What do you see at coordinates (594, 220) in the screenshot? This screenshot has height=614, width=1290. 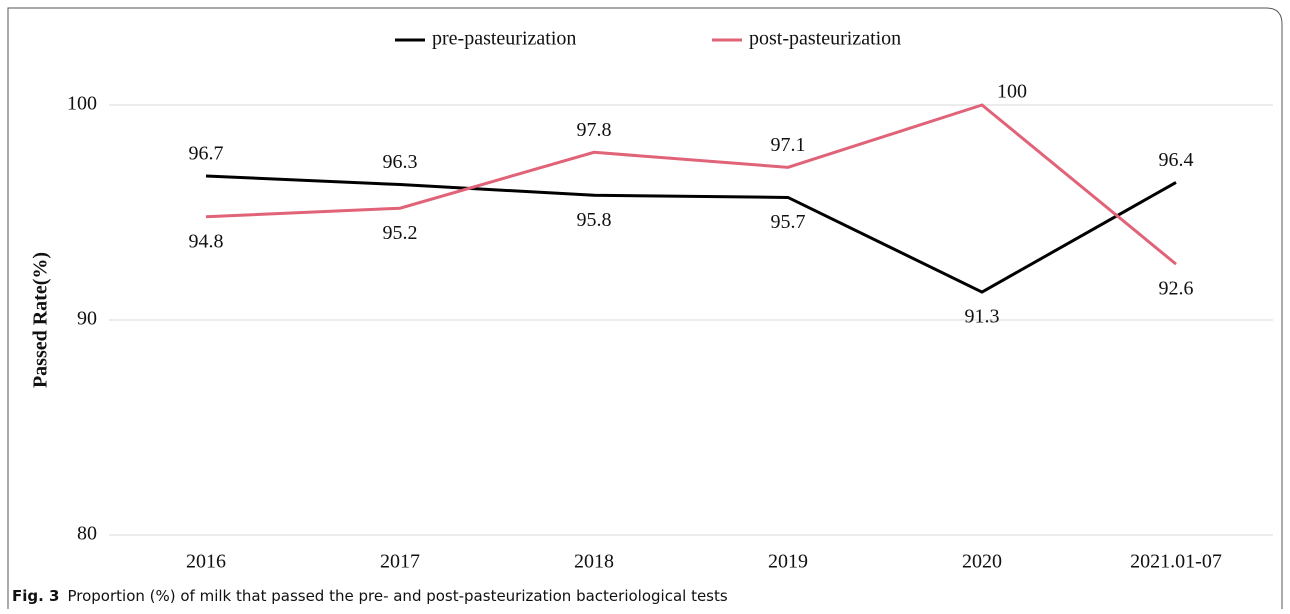 I see `data-label: 95.8` at bounding box center [594, 220].